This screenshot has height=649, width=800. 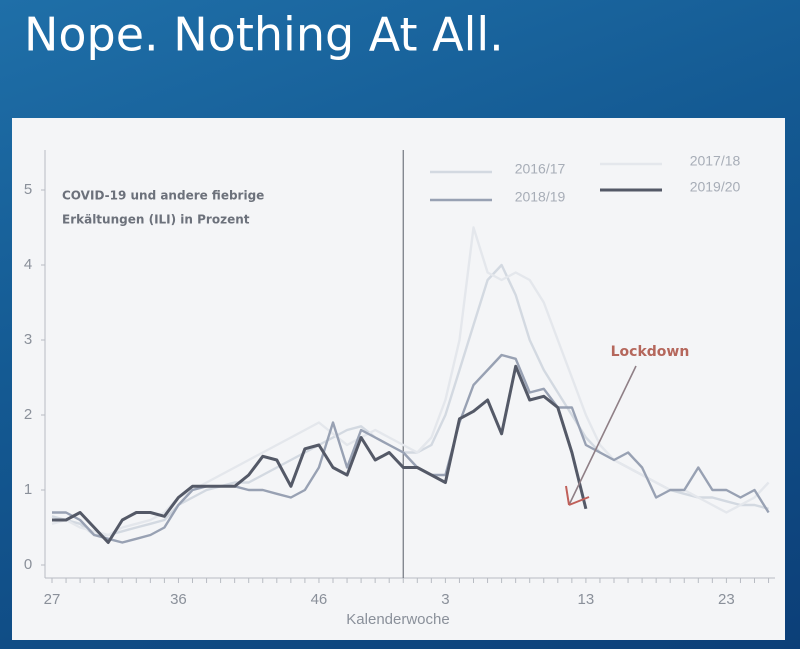 What do you see at coordinates (586, 599) in the screenshot?
I see `x-tick-label: 13` at bounding box center [586, 599].